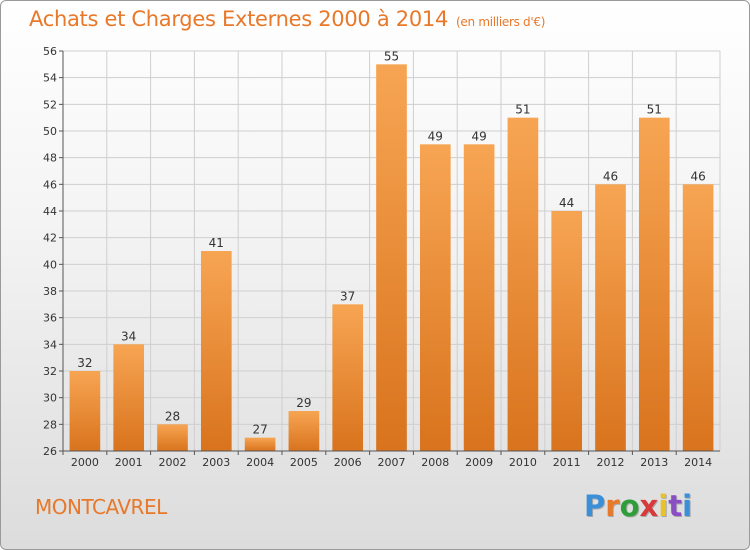 This screenshot has height=550, width=750. I want to click on y-tick-label: 28, so click(50, 424).